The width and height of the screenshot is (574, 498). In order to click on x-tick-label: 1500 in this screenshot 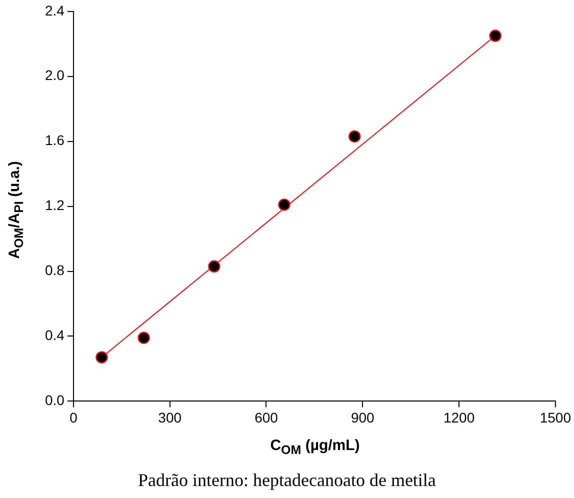, I will do `click(556, 417)`.